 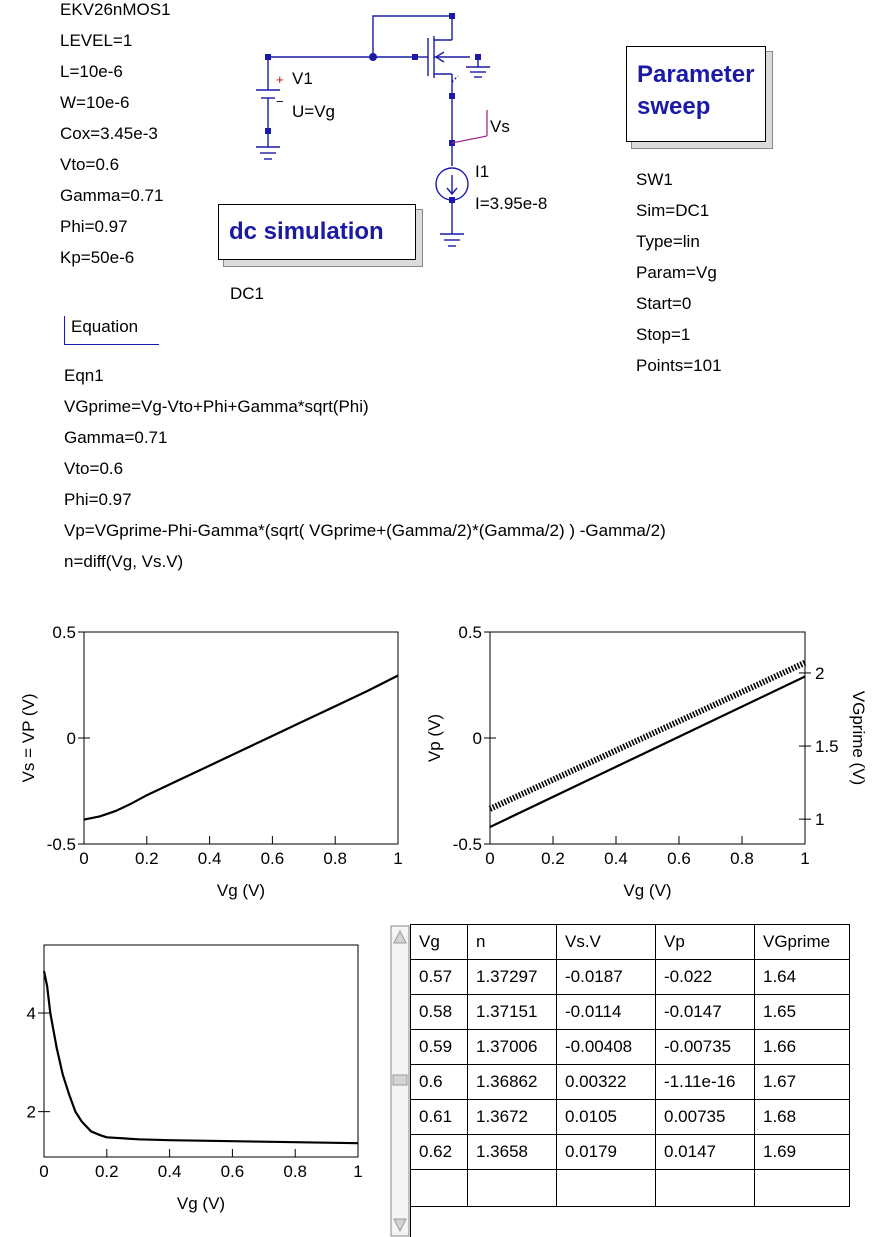 What do you see at coordinates (482, 171) in the screenshot?
I see `i1-name: I1` at bounding box center [482, 171].